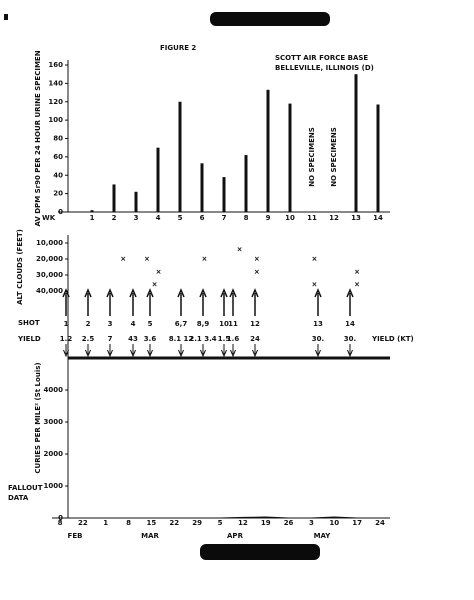 The image size is (474, 600). I want to click on x-tick-label: 24, so click(380, 523).